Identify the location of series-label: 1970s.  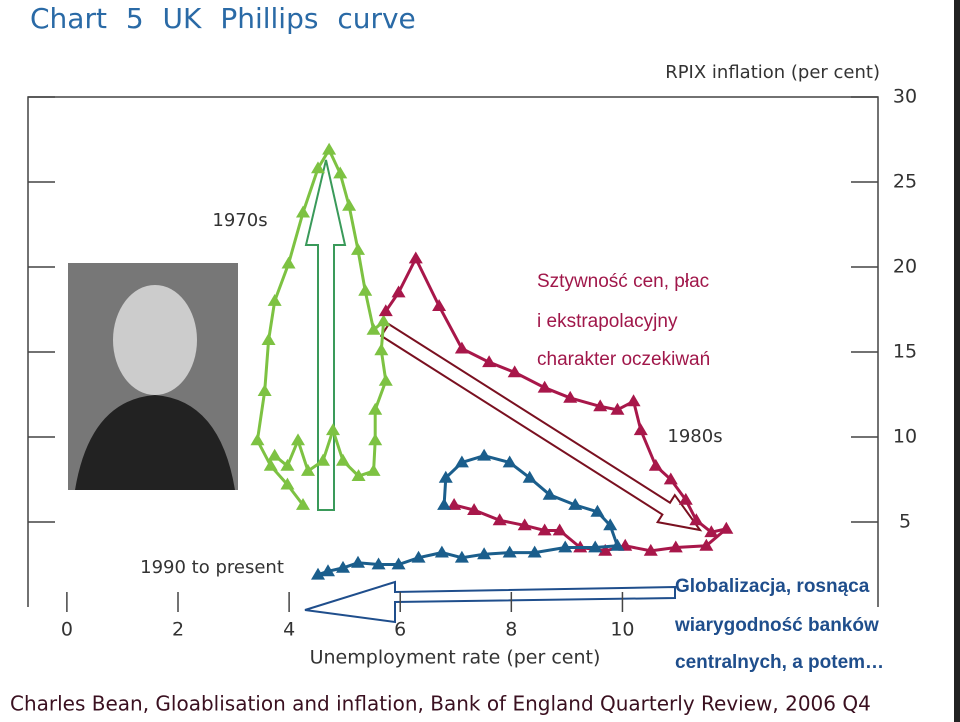
(239, 220).